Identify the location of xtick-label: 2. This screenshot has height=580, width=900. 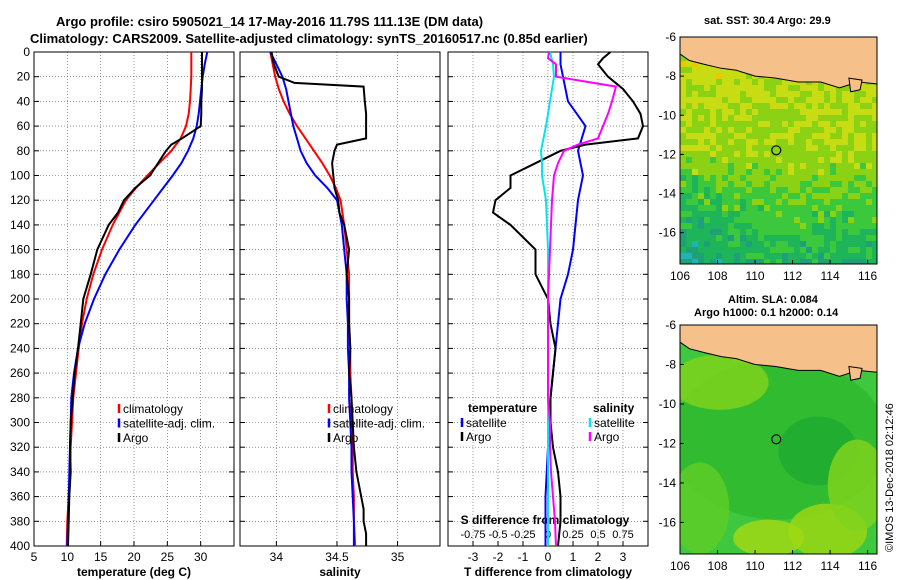
(598, 557).